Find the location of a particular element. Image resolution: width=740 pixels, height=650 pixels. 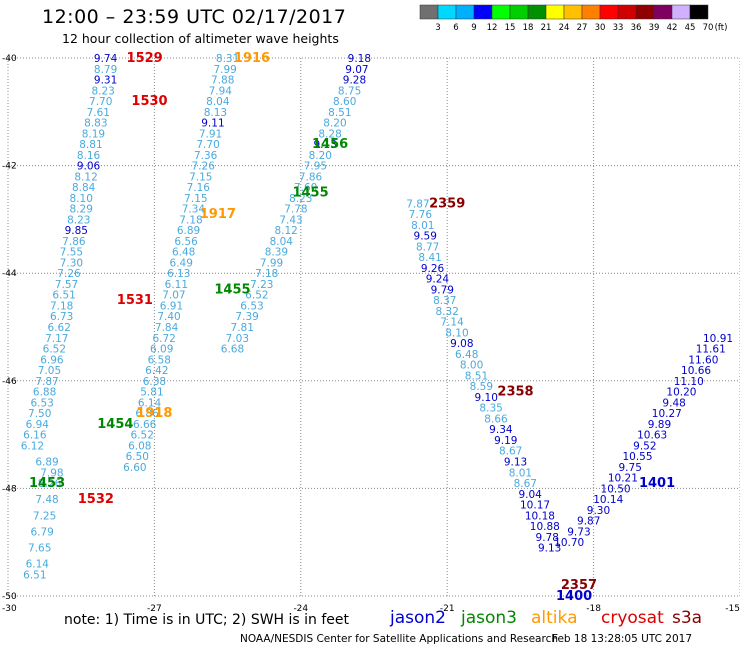

y-tick-label: -40 is located at coordinates (9, 59).